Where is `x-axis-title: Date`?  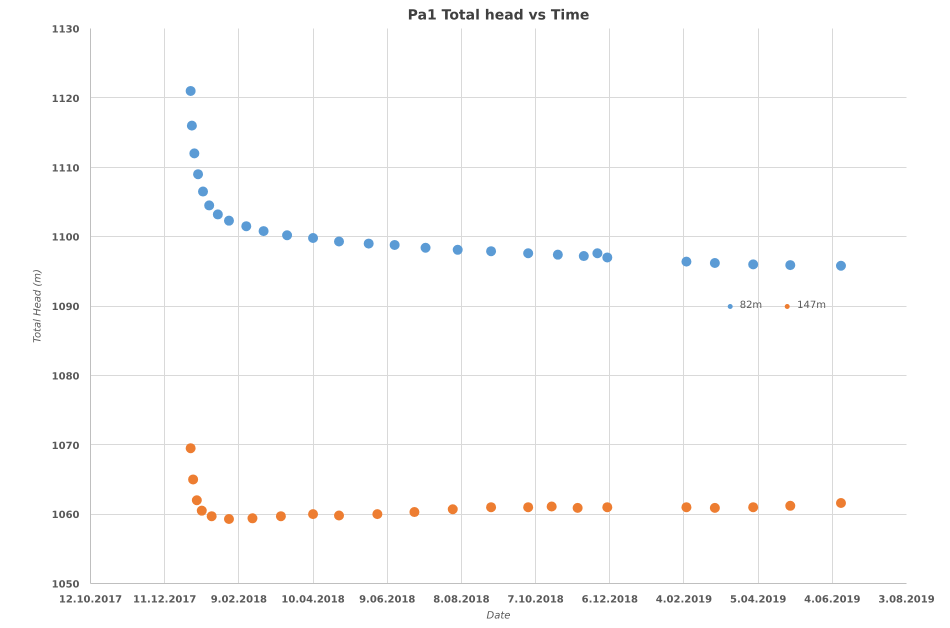
x-axis-title: Date is located at coordinates (498, 616).